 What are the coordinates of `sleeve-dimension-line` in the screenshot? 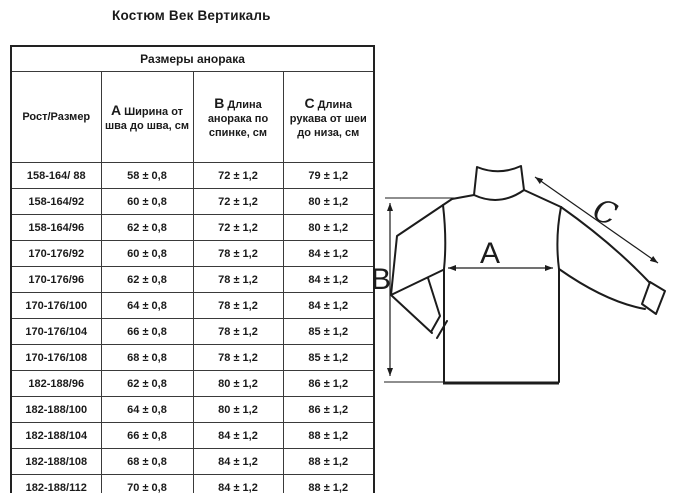 It's located at (596, 220).